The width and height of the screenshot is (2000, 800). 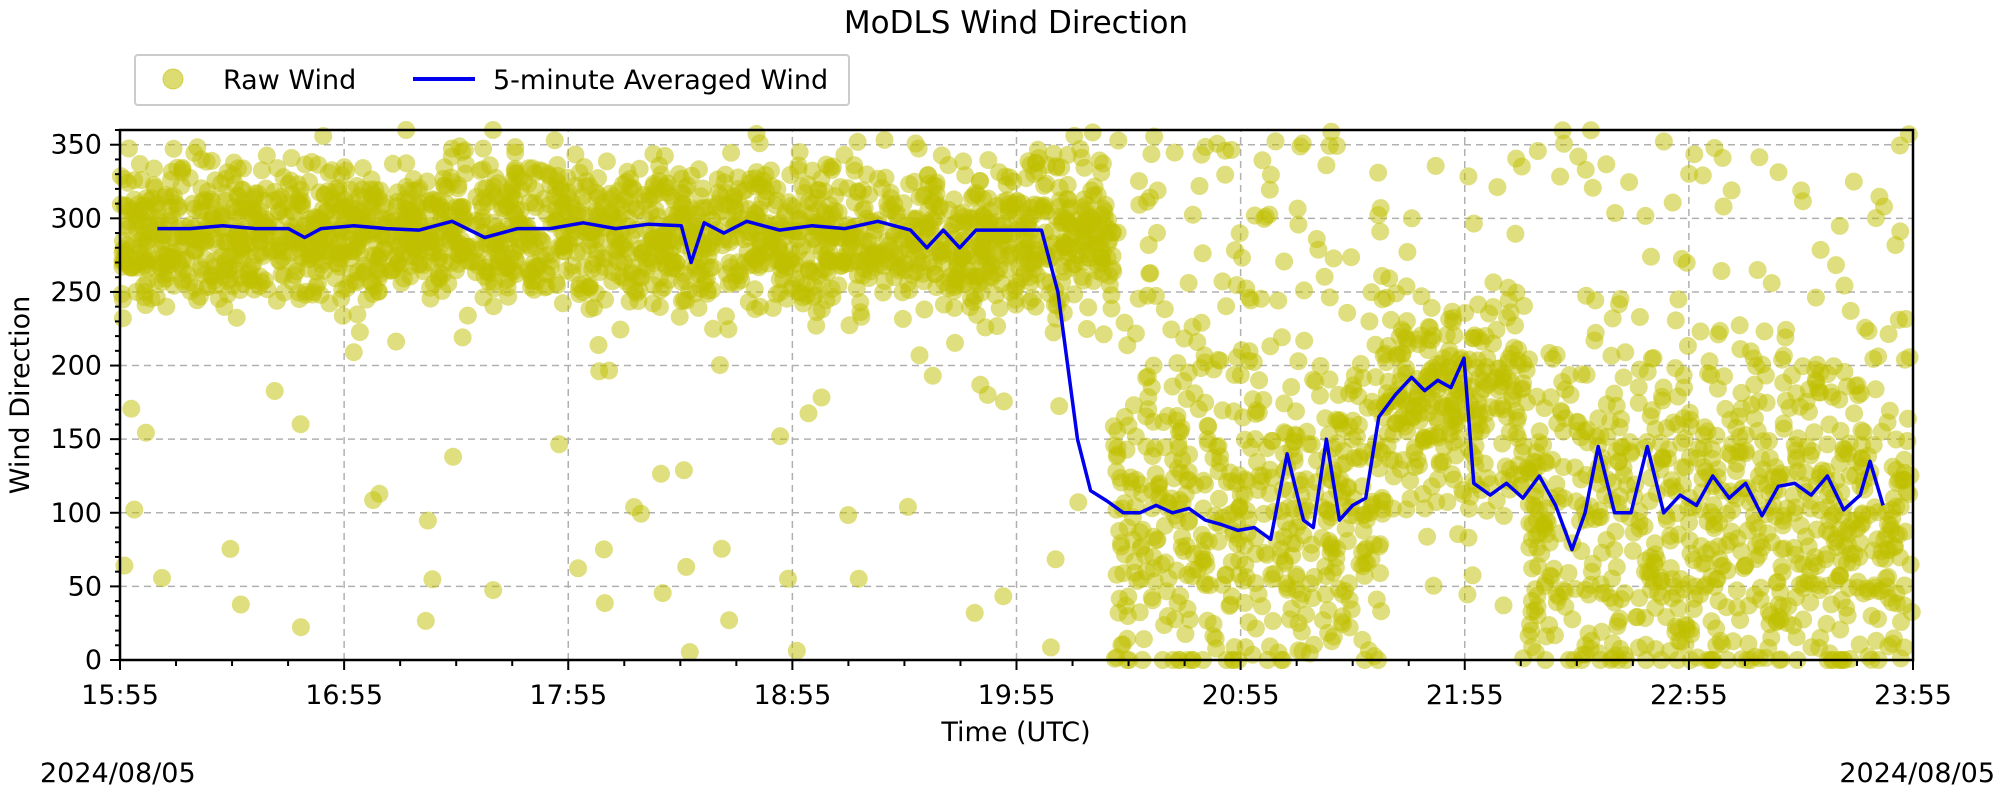 What do you see at coordinates (76, 439) in the screenshot?
I see `y-tick-label: 150` at bounding box center [76, 439].